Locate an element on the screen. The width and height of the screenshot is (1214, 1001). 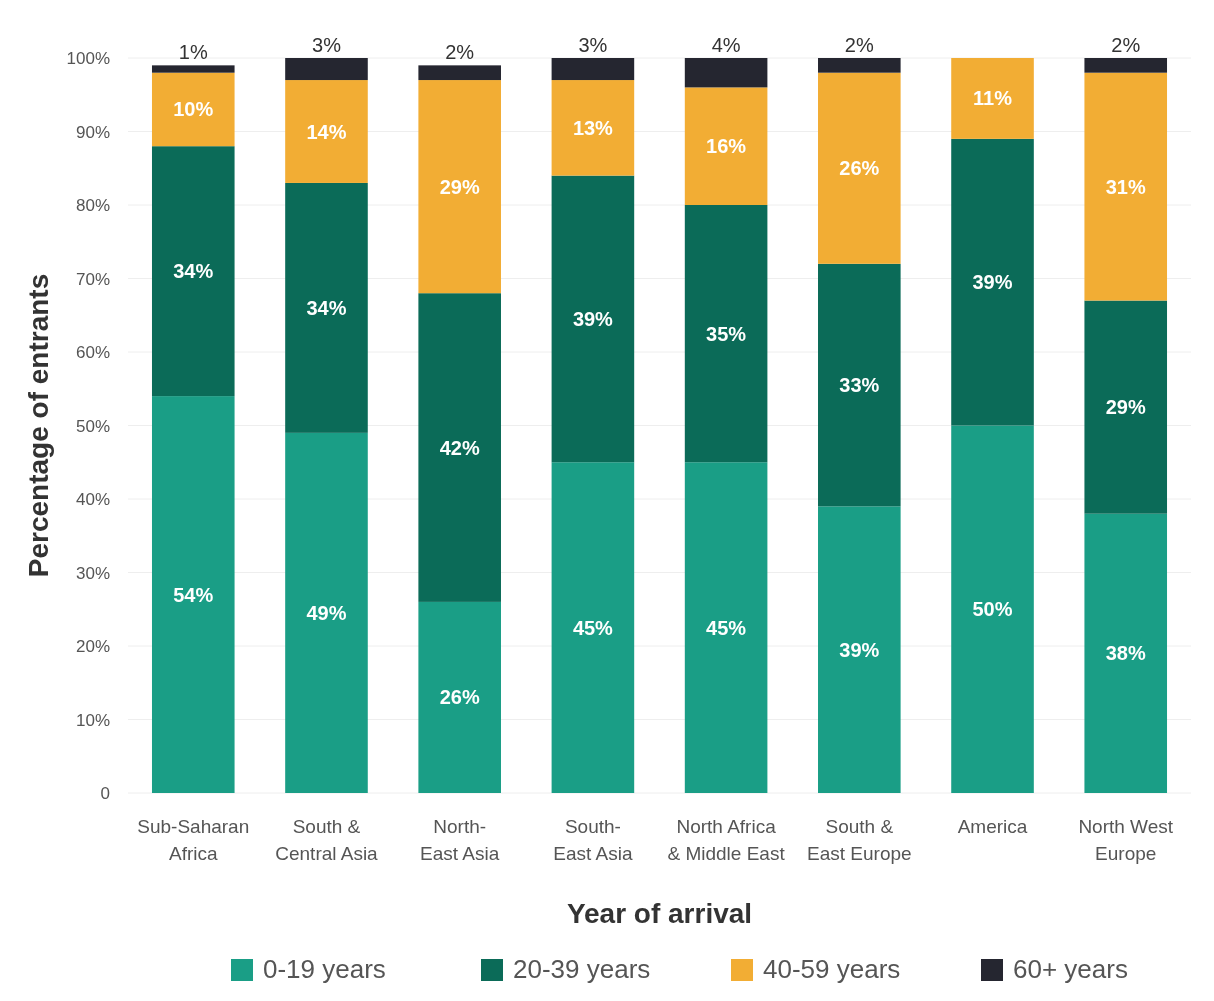
legend-label: 20-39 years is located at coordinates (582, 969).